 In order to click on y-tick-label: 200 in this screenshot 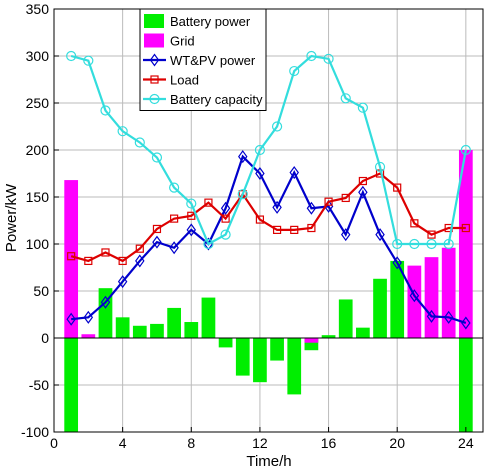, I will do `click(38, 150)`.